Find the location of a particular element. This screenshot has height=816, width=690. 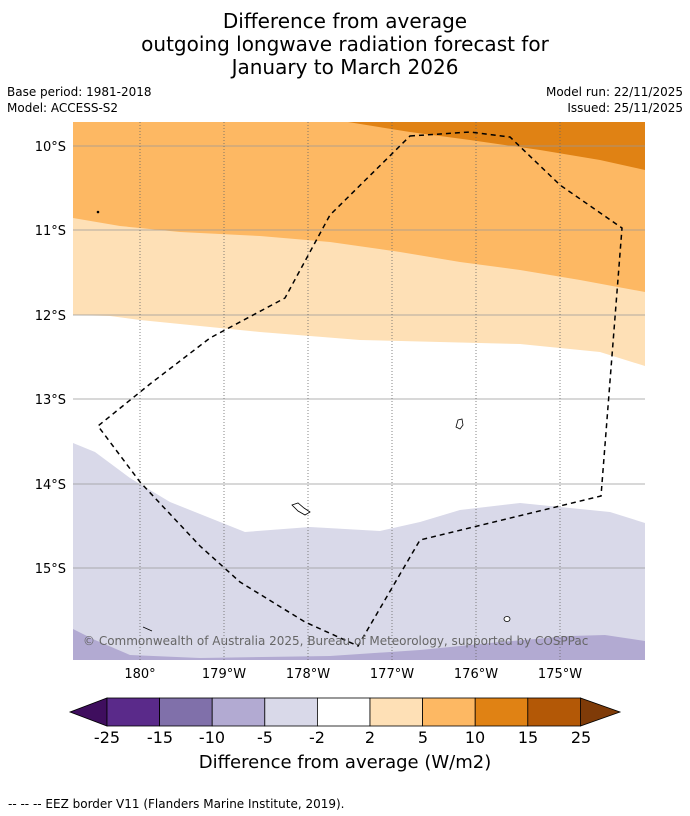

lon-label-175w: 175°W is located at coordinates (560, 674).